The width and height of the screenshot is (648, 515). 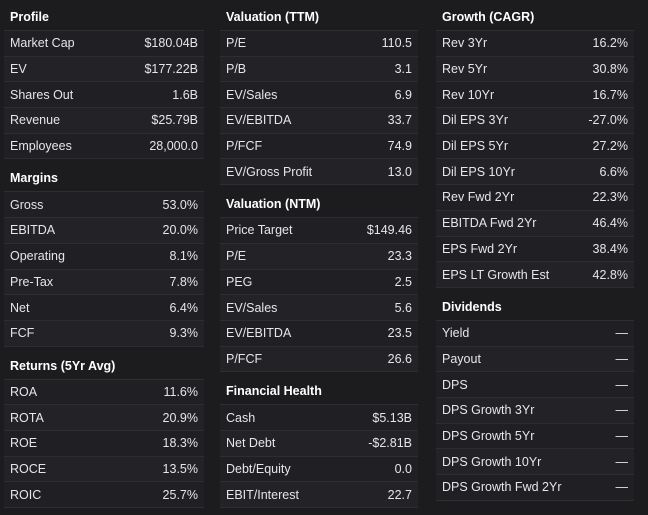 I want to click on metric-row: Shares Out 1.6B, so click(x=104, y=95).